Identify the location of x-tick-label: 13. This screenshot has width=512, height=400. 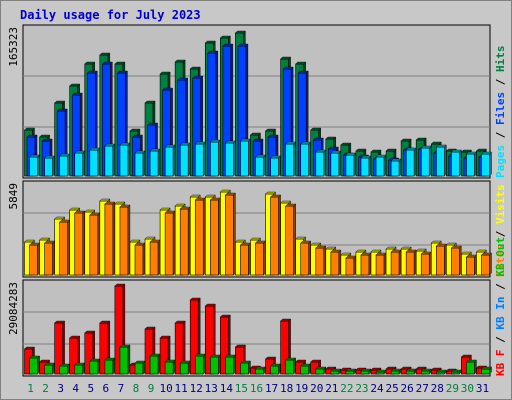
(211, 388).